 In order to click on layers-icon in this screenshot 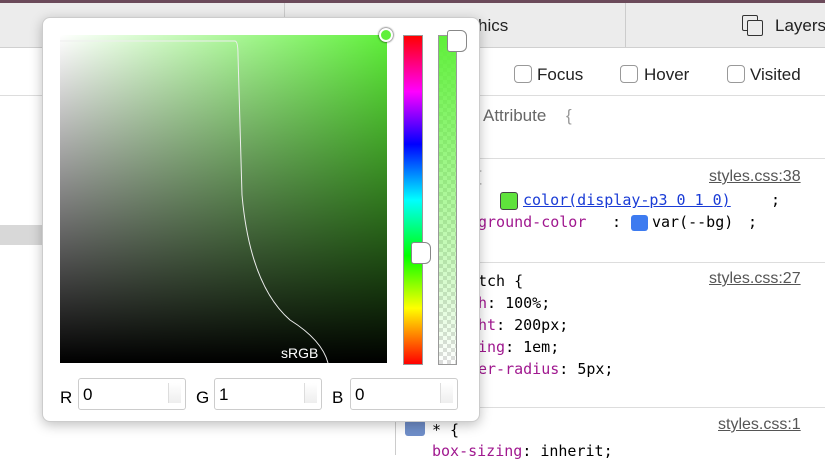, I will do `click(755, 28)`.